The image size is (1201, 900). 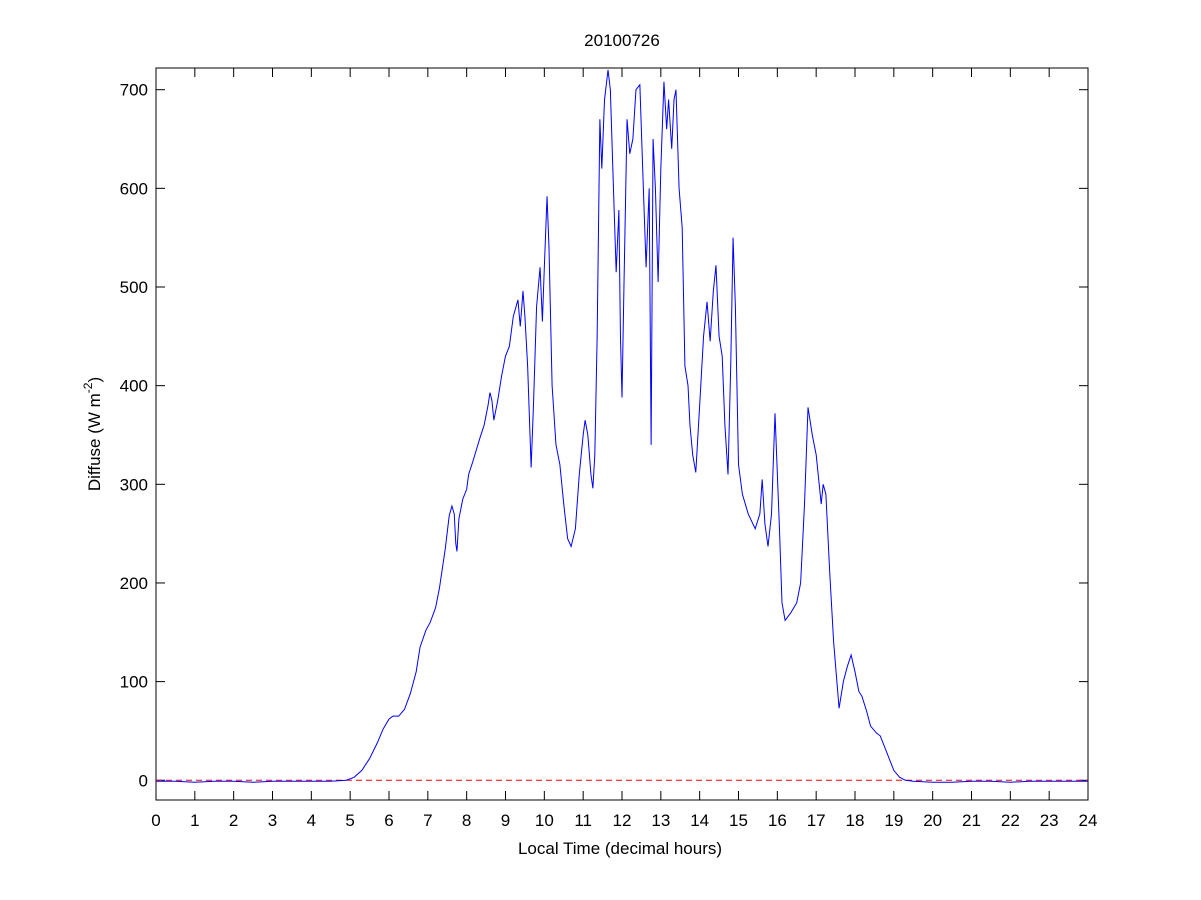 What do you see at coordinates (622, 820) in the screenshot?
I see `x-tick-label: 12` at bounding box center [622, 820].